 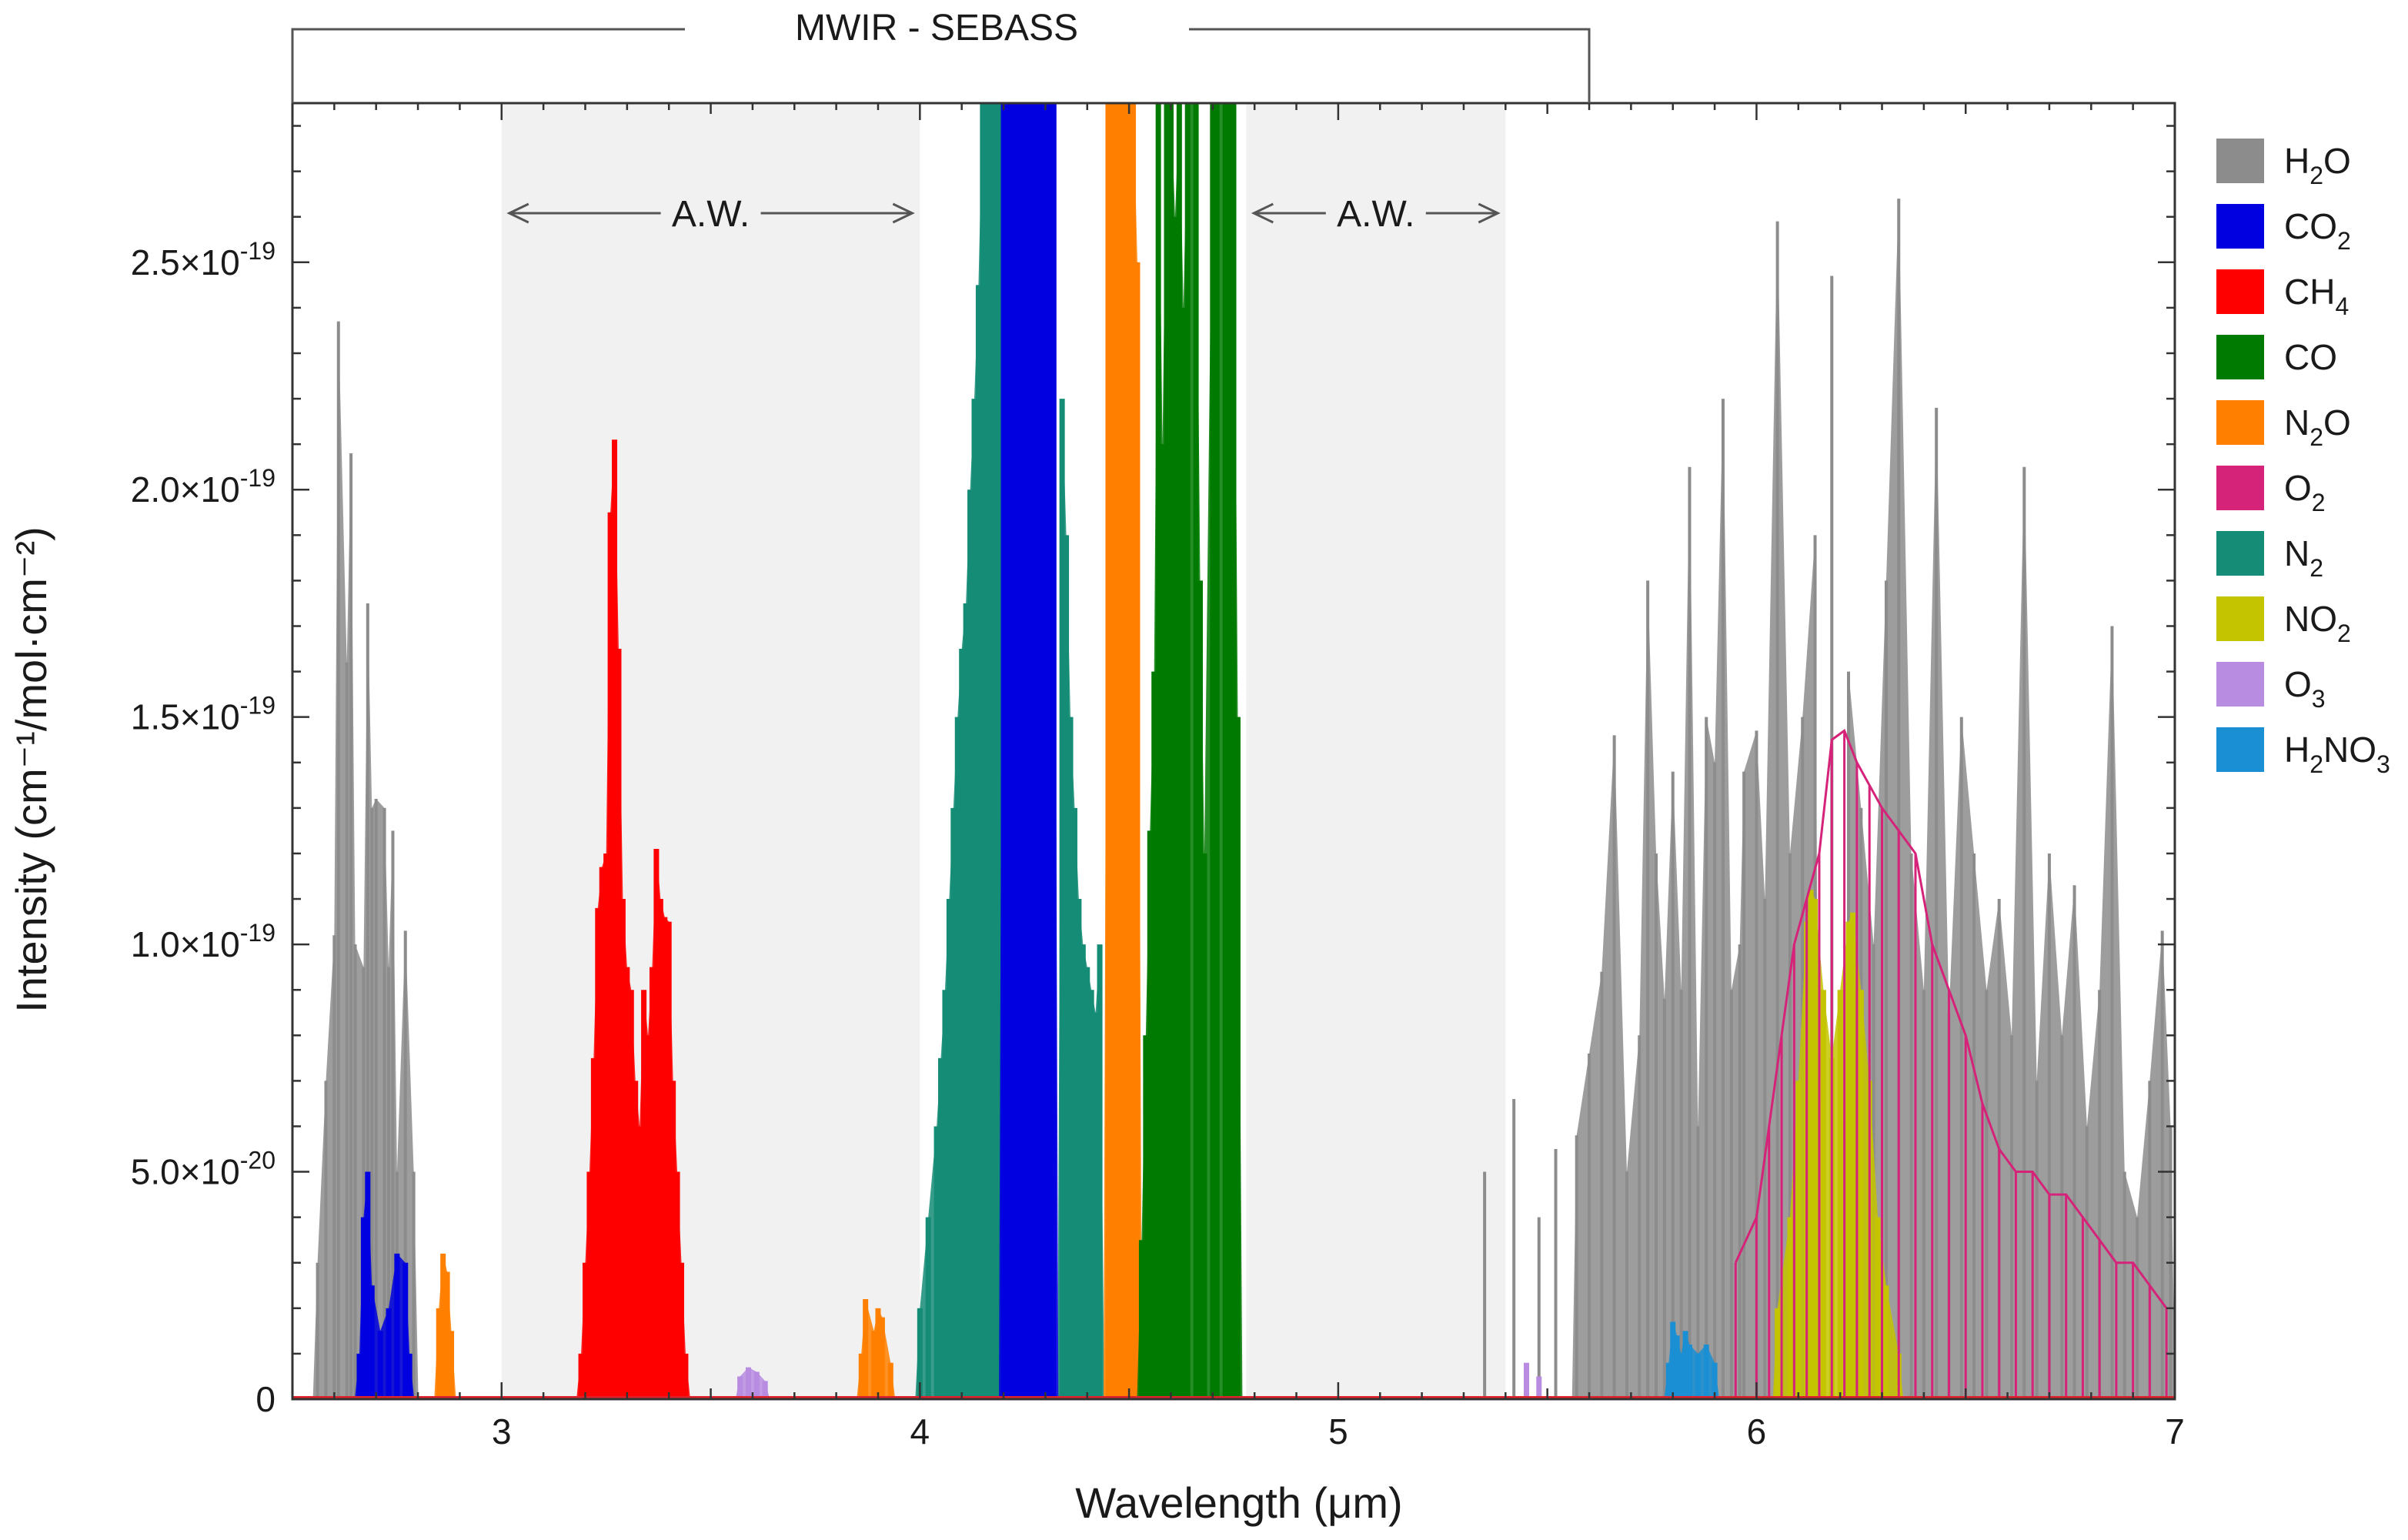 What do you see at coordinates (1190, 751) in the screenshot?
I see `series-CO` at bounding box center [1190, 751].